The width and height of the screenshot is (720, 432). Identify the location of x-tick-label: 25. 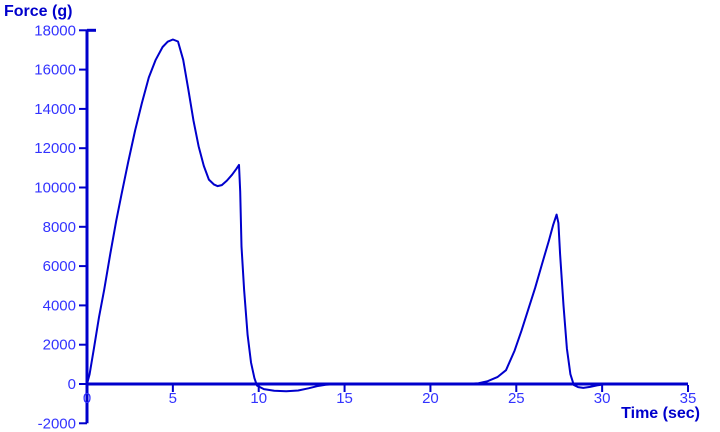
(516, 398).